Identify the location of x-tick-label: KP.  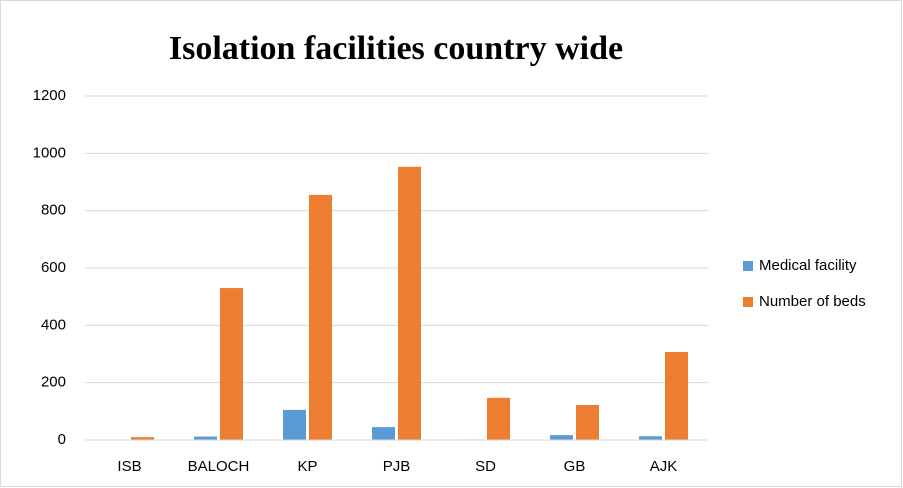
(307, 466).